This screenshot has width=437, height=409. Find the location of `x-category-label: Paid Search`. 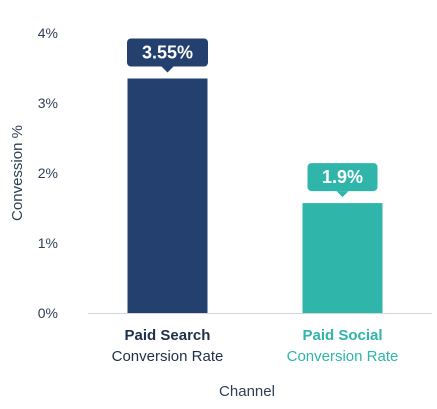

x-category-label: Paid Search is located at coordinates (168, 335).